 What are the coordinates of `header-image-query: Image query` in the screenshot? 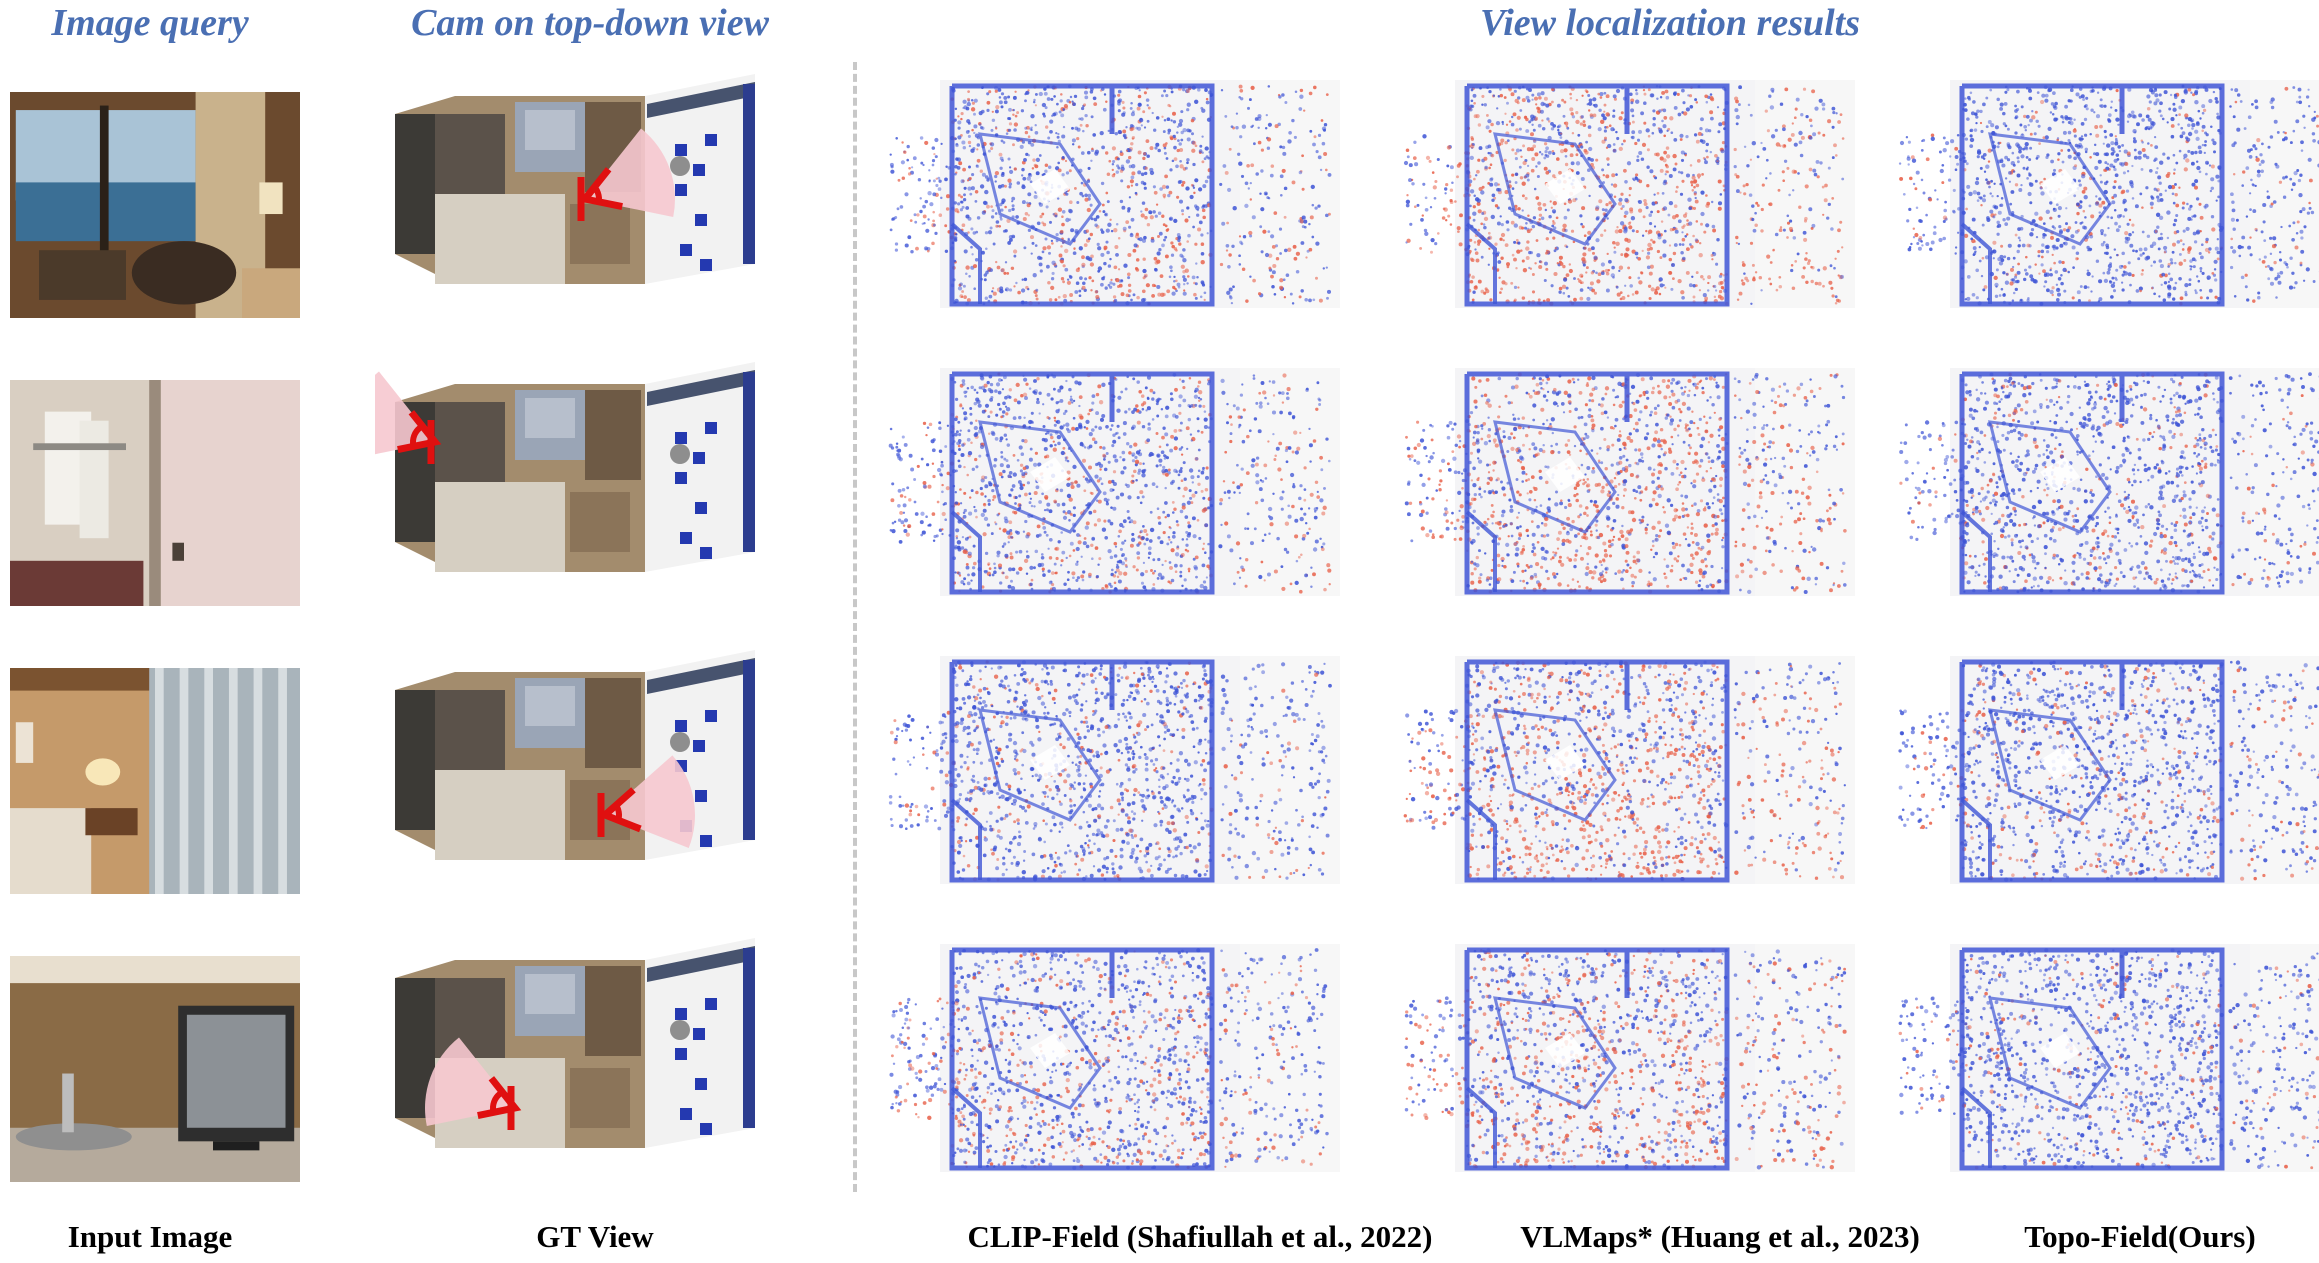 It's located at (150, 23).